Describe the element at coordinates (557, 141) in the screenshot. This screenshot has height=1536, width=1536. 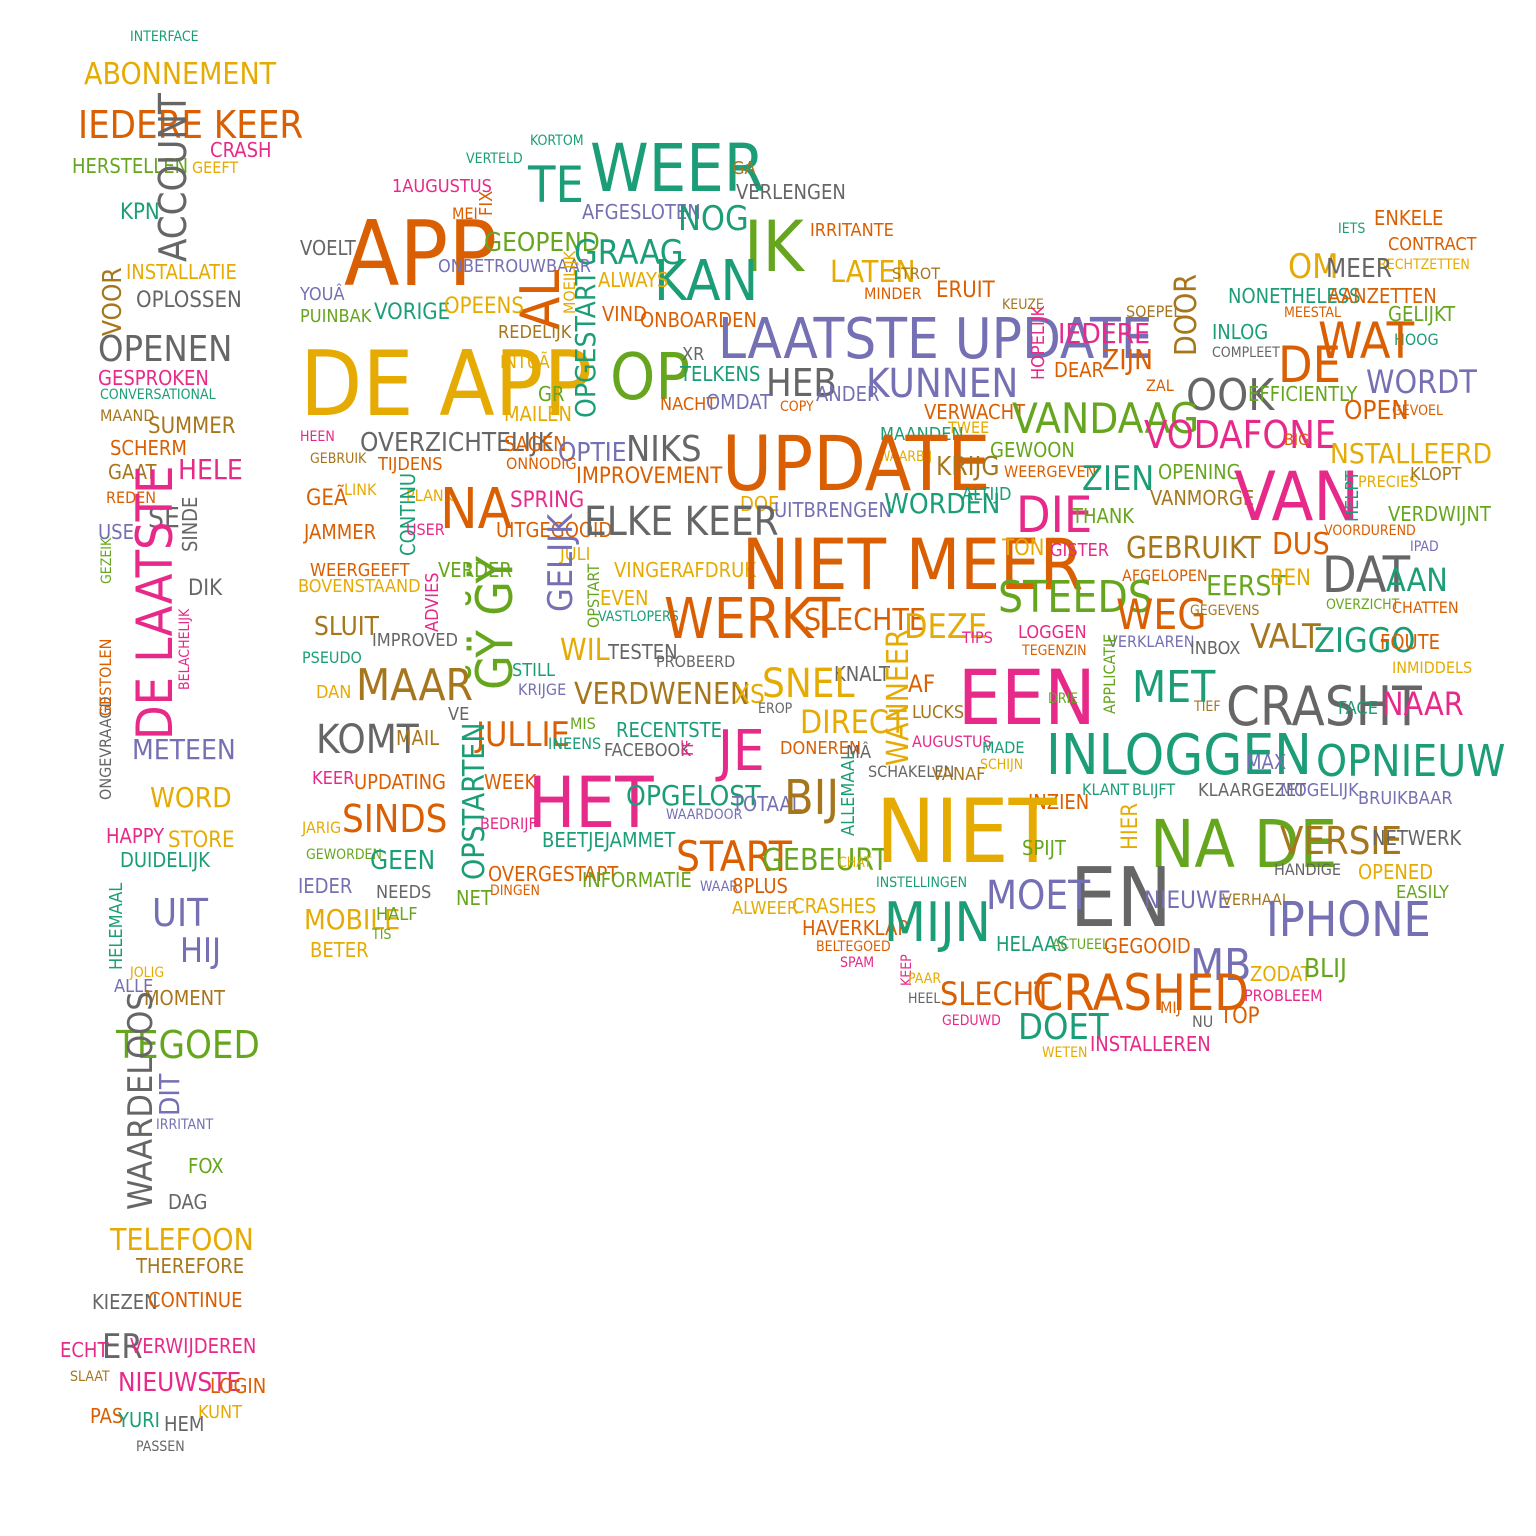
I see `cloud-word: KORTOM` at that location.